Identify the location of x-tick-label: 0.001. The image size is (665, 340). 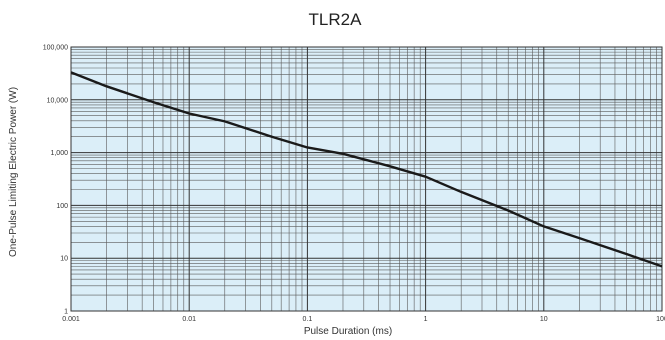
(71, 319).